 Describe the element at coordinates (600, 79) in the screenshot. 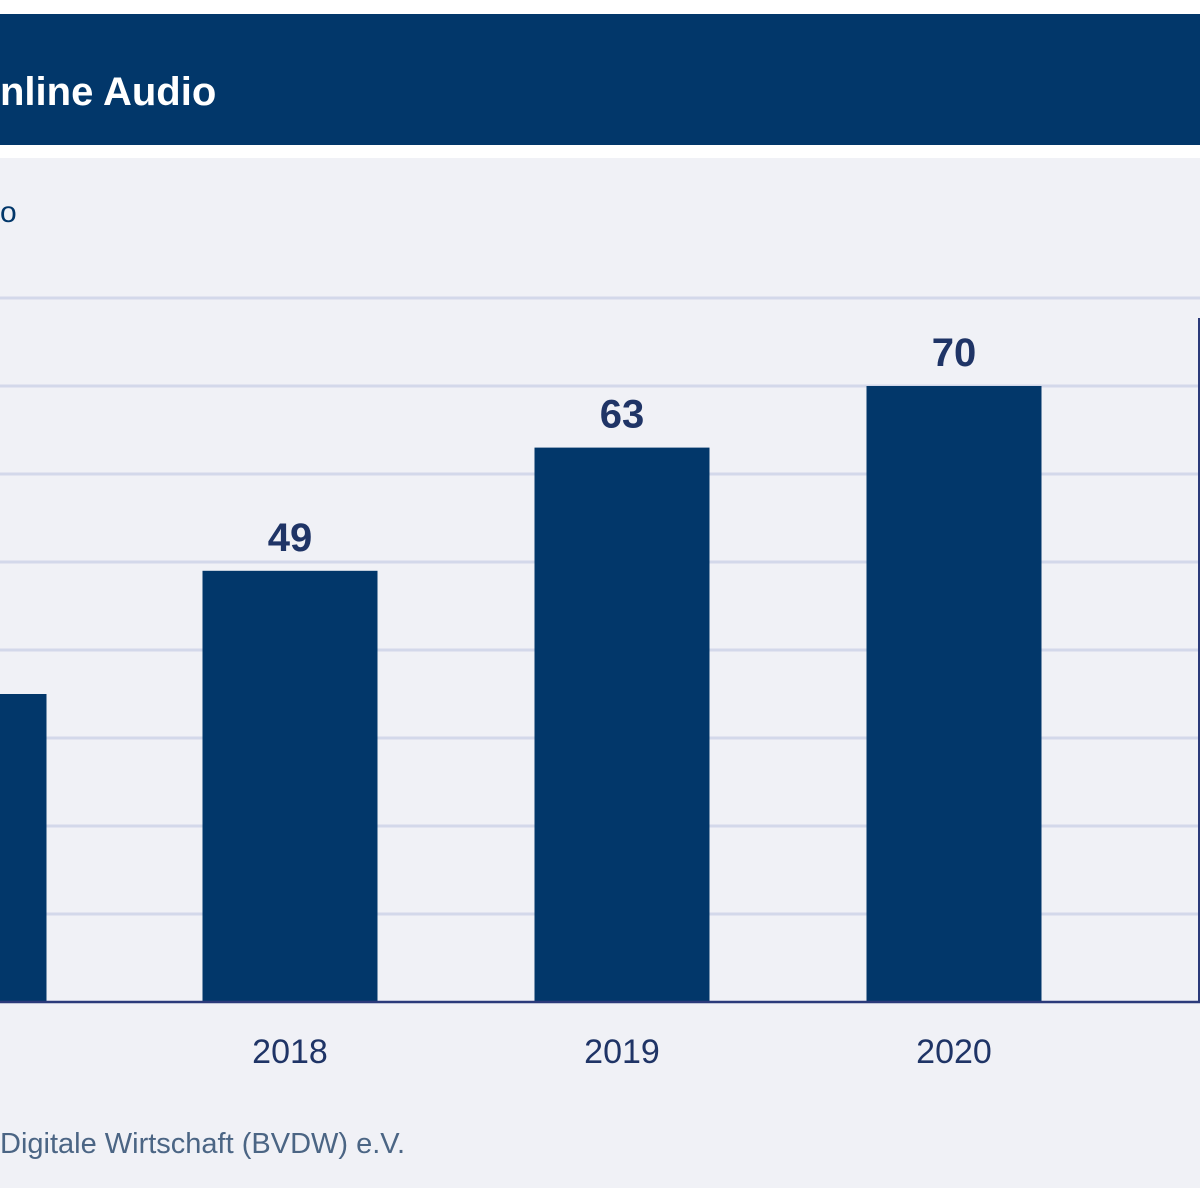

I see `header-bar: nline Audio` at that location.